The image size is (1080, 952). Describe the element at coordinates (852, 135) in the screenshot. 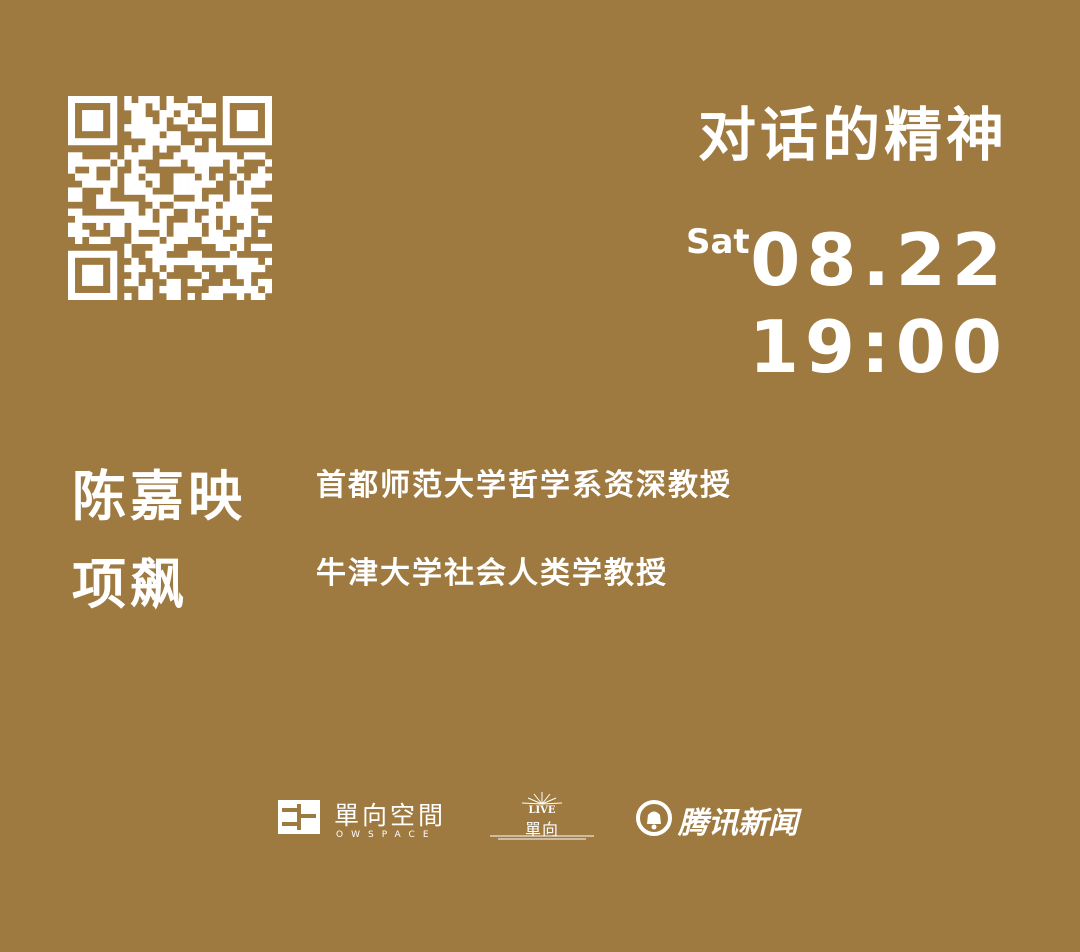

I see `event-title: 对话的精神` at that location.